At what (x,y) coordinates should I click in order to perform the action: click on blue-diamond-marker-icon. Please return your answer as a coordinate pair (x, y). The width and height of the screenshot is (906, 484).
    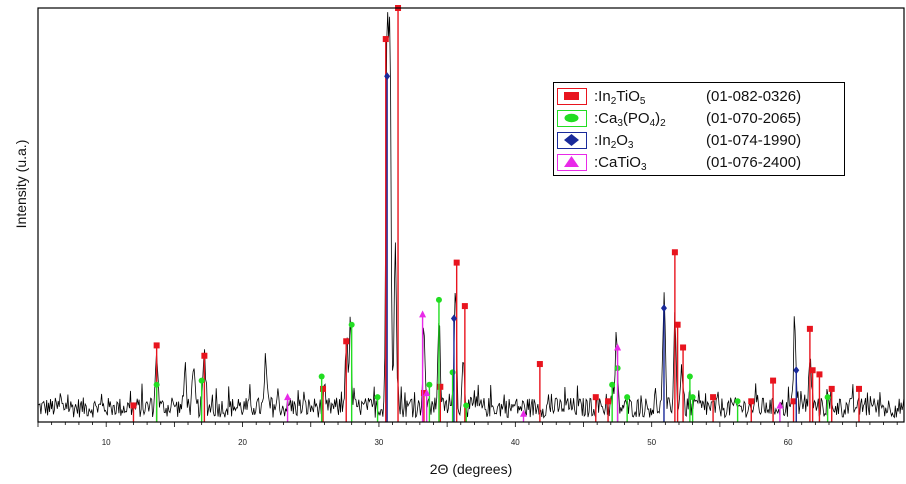
    Looking at the image, I should click on (572, 140).